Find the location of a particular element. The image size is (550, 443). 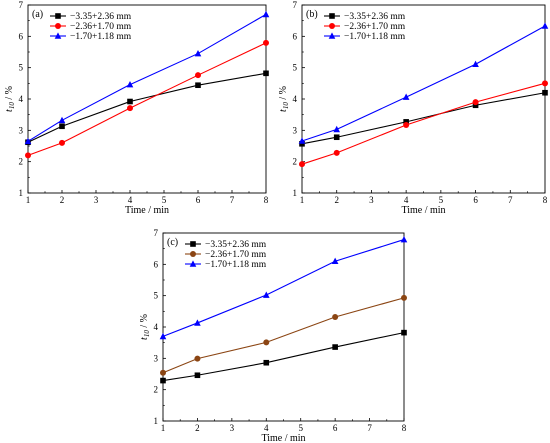

chart-1-series-2-line is located at coordinates (423, 83).